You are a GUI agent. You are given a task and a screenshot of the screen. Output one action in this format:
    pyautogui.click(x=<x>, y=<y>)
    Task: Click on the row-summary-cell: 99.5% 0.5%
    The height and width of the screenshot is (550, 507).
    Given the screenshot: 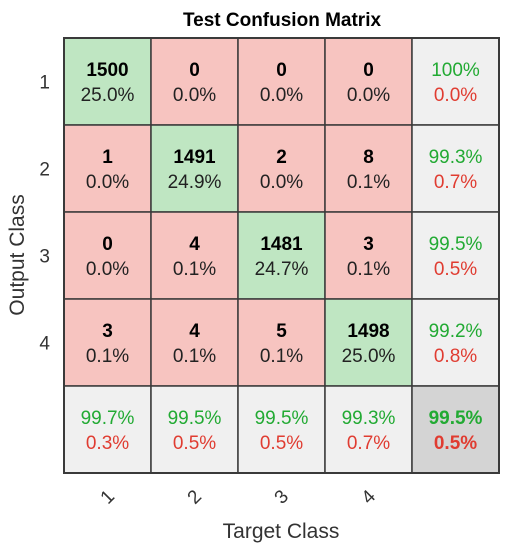 What is the action you would take?
    pyautogui.click(x=455, y=255)
    